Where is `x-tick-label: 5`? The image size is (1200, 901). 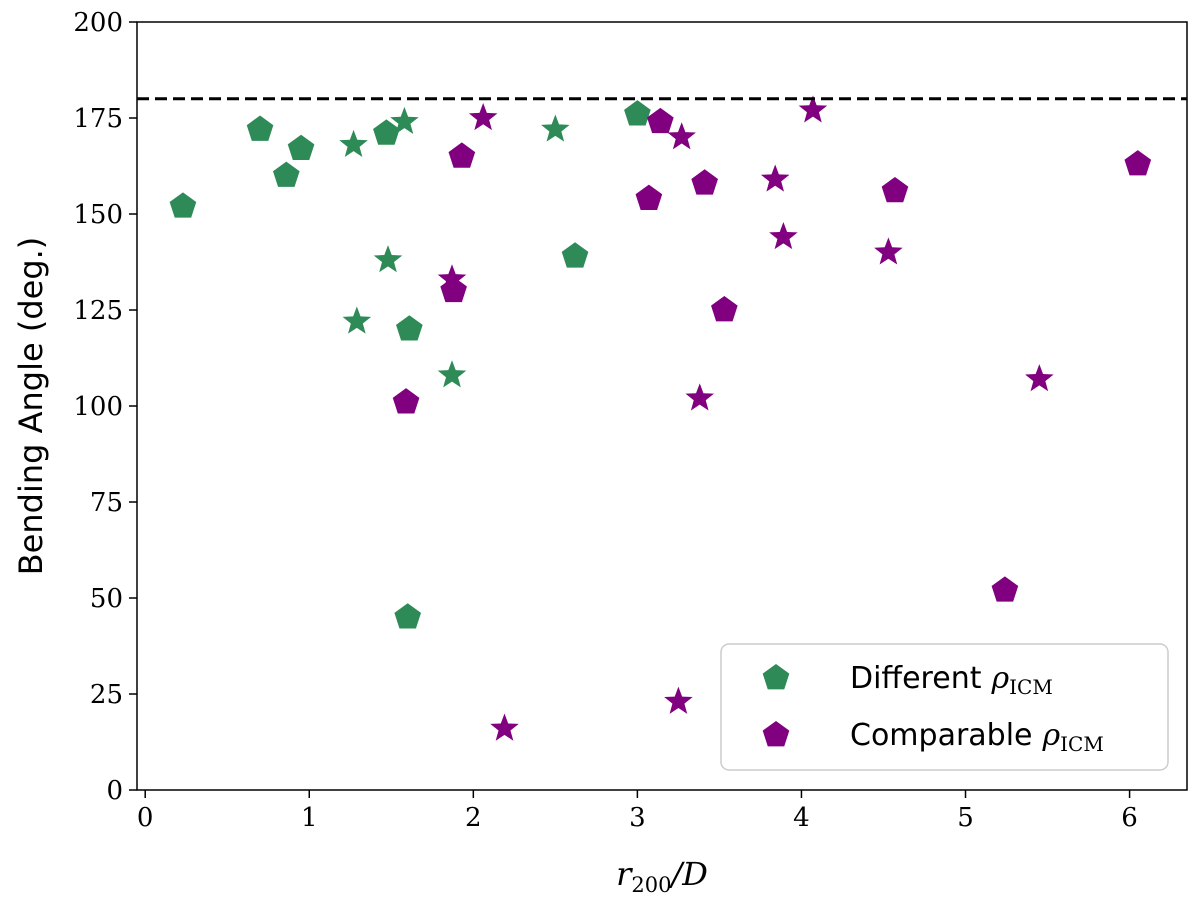 x-tick-label: 5 is located at coordinates (965, 818).